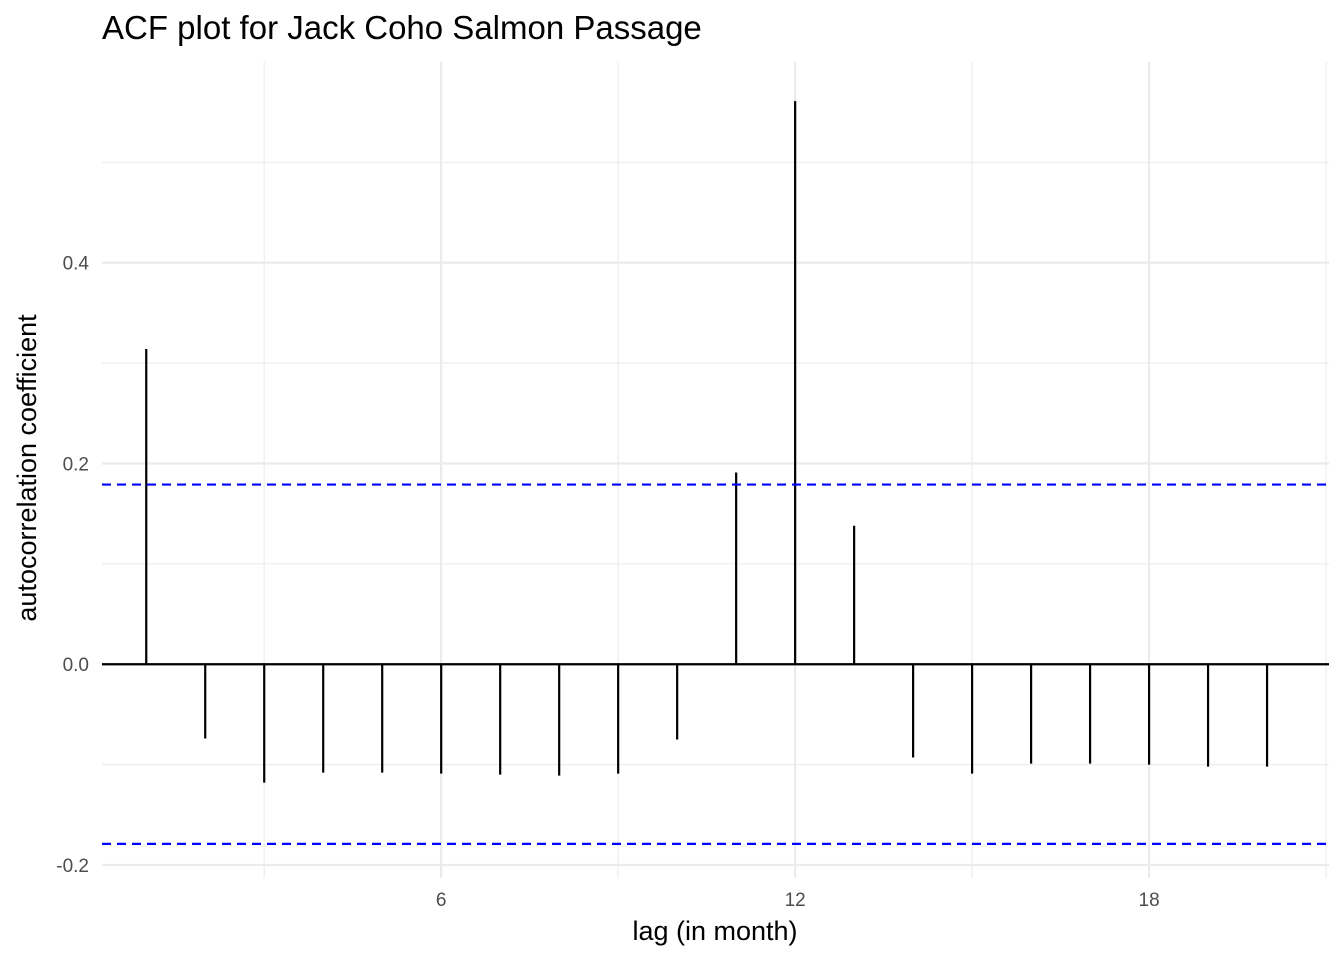 This screenshot has width=1344, height=960. I want to click on x-tick-label: 18, so click(1149, 900).